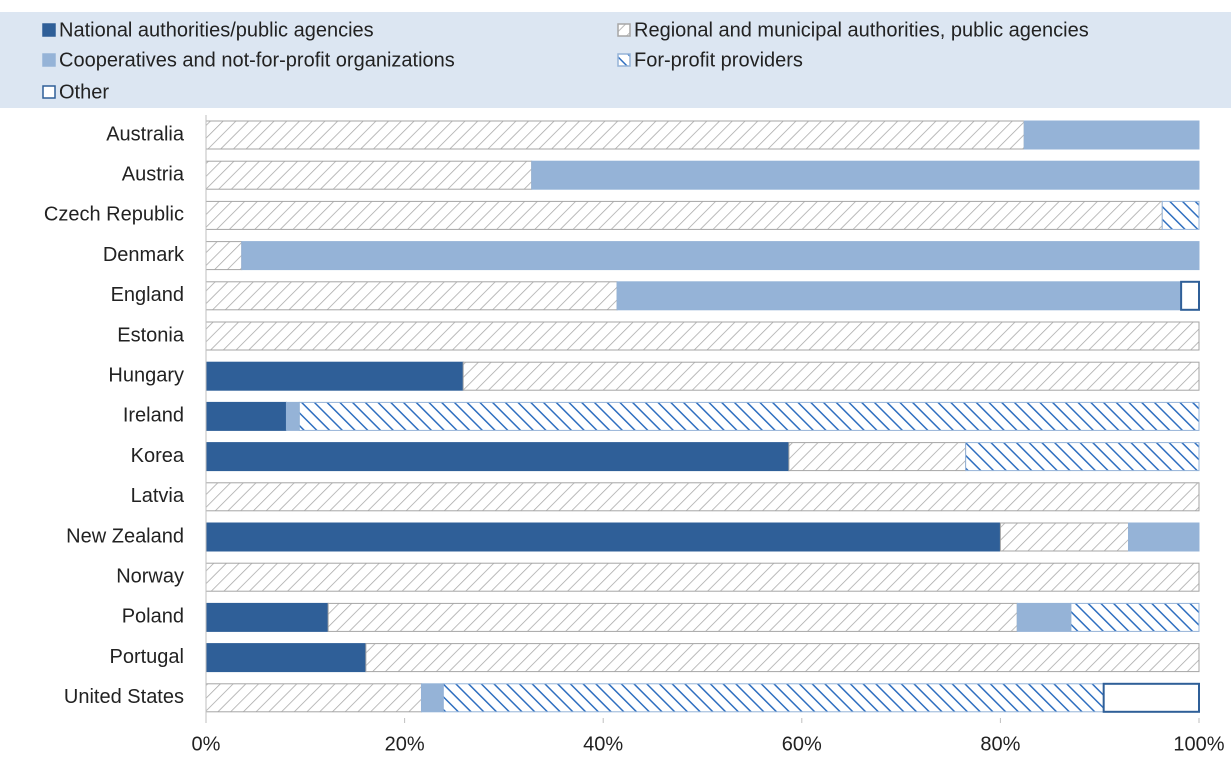  Describe the element at coordinates (114, 215) in the screenshot. I see `y-tick-label: Czech Republic` at that location.